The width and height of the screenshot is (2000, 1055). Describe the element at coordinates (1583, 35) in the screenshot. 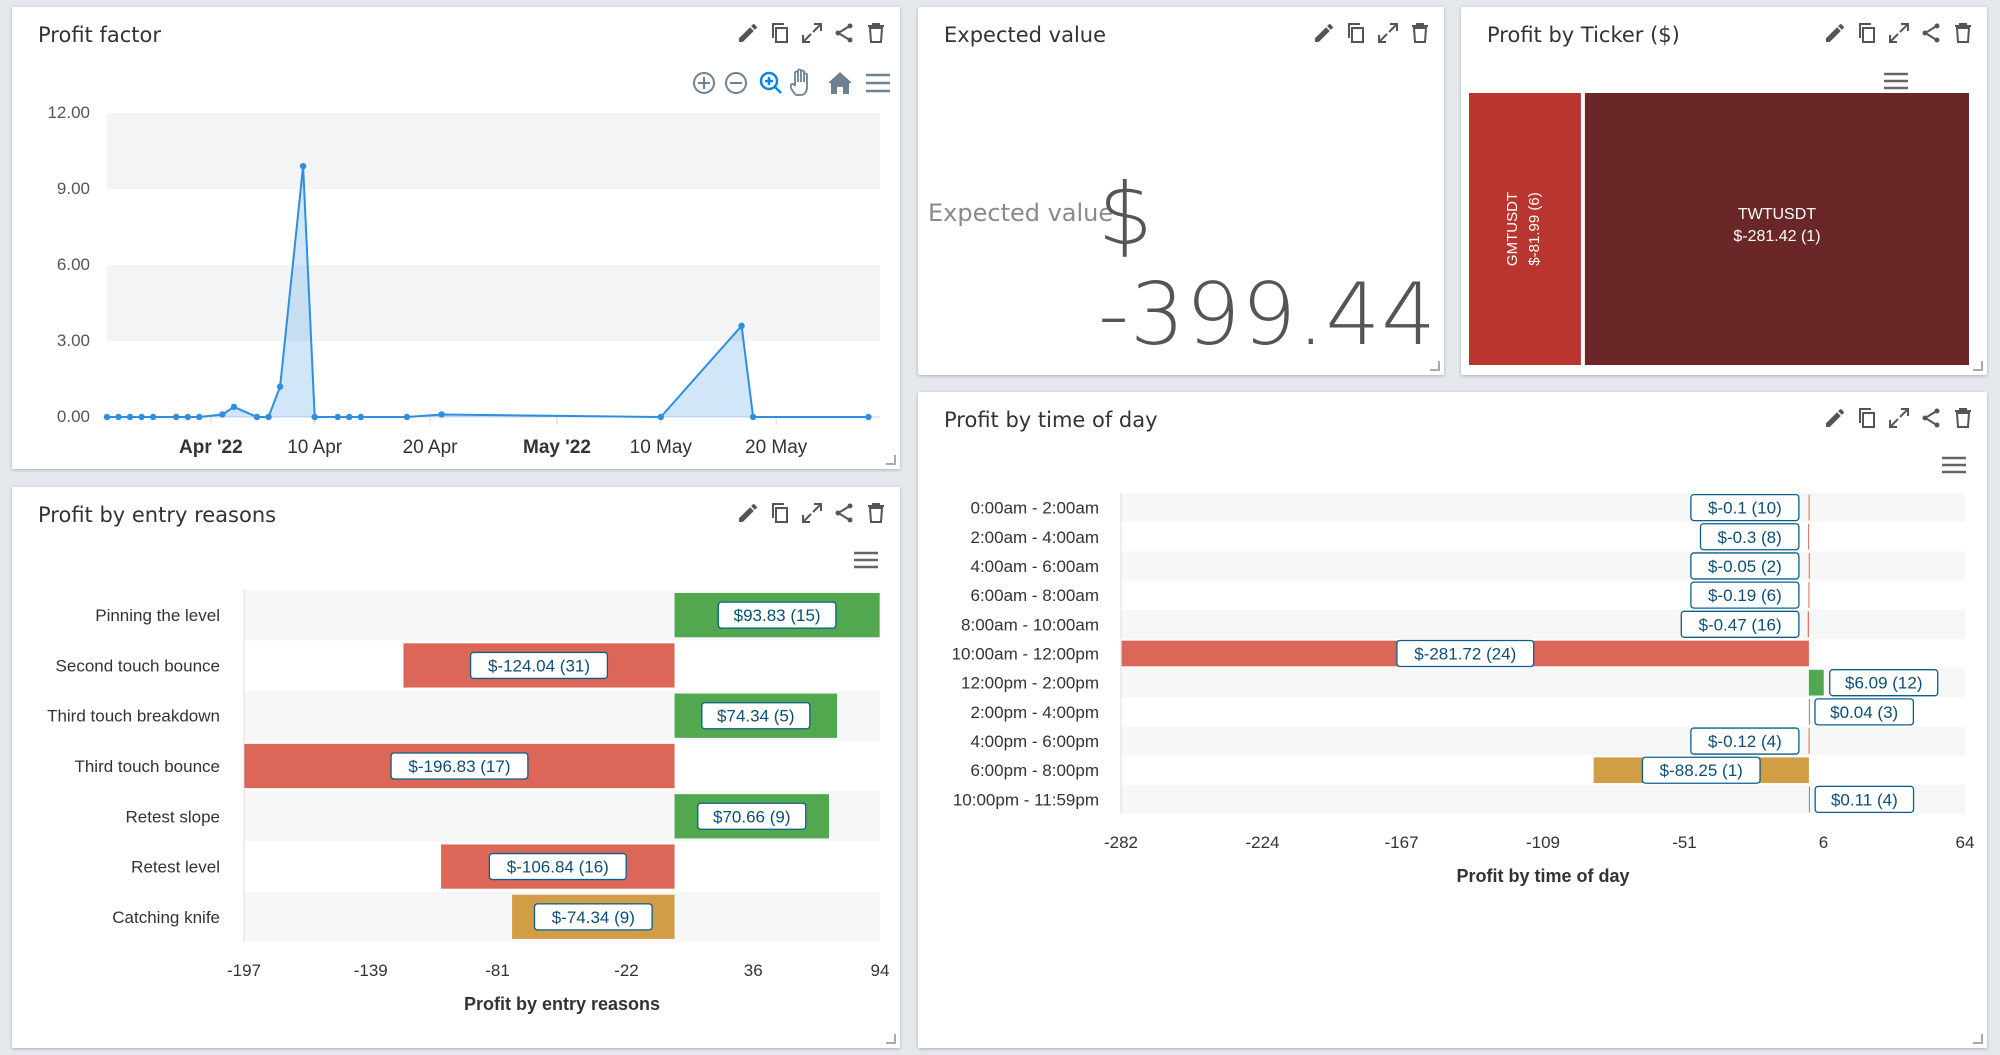

I see `profit-by-ticker-title: Profit by Ticker ($)` at that location.